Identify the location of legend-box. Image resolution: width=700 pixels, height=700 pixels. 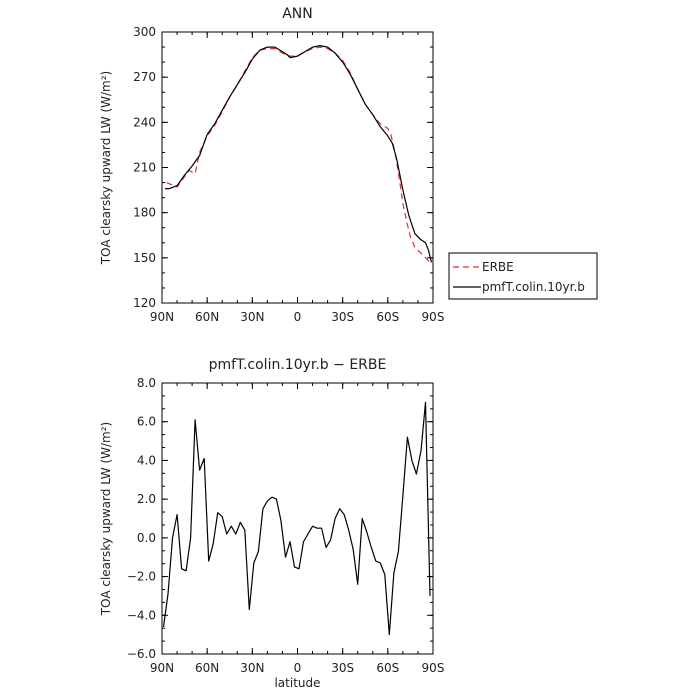
(523, 276).